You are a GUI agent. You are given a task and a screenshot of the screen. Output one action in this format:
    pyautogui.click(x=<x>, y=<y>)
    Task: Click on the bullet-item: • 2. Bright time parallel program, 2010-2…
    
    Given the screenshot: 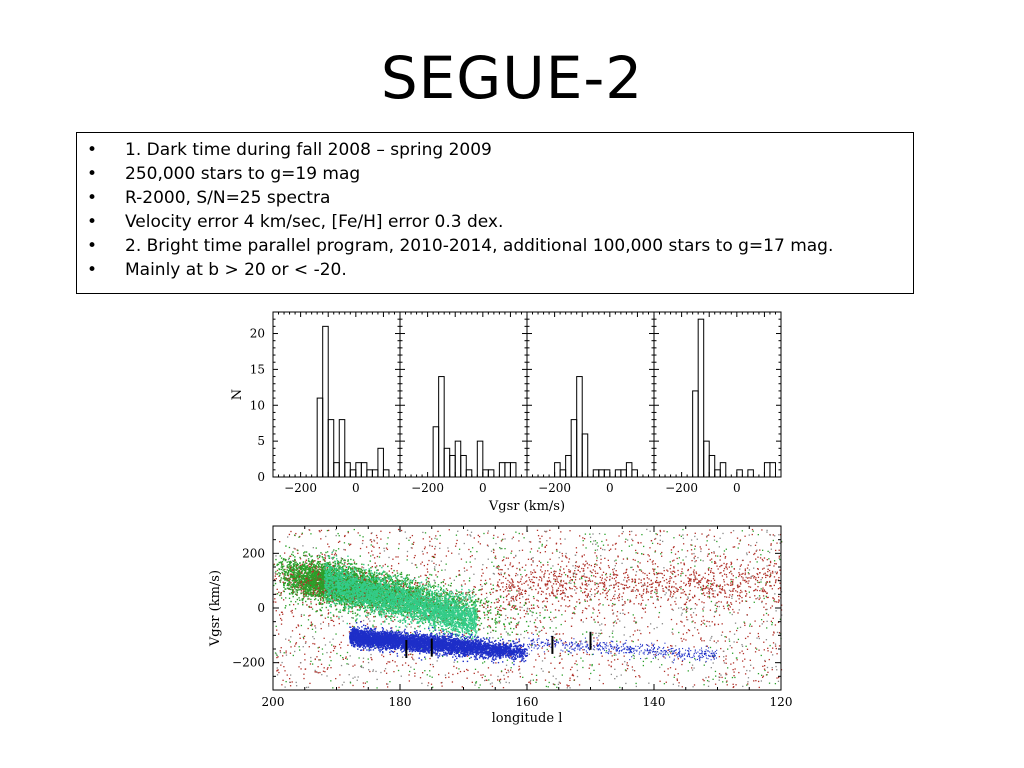 What is the action you would take?
    pyautogui.click(x=495, y=246)
    